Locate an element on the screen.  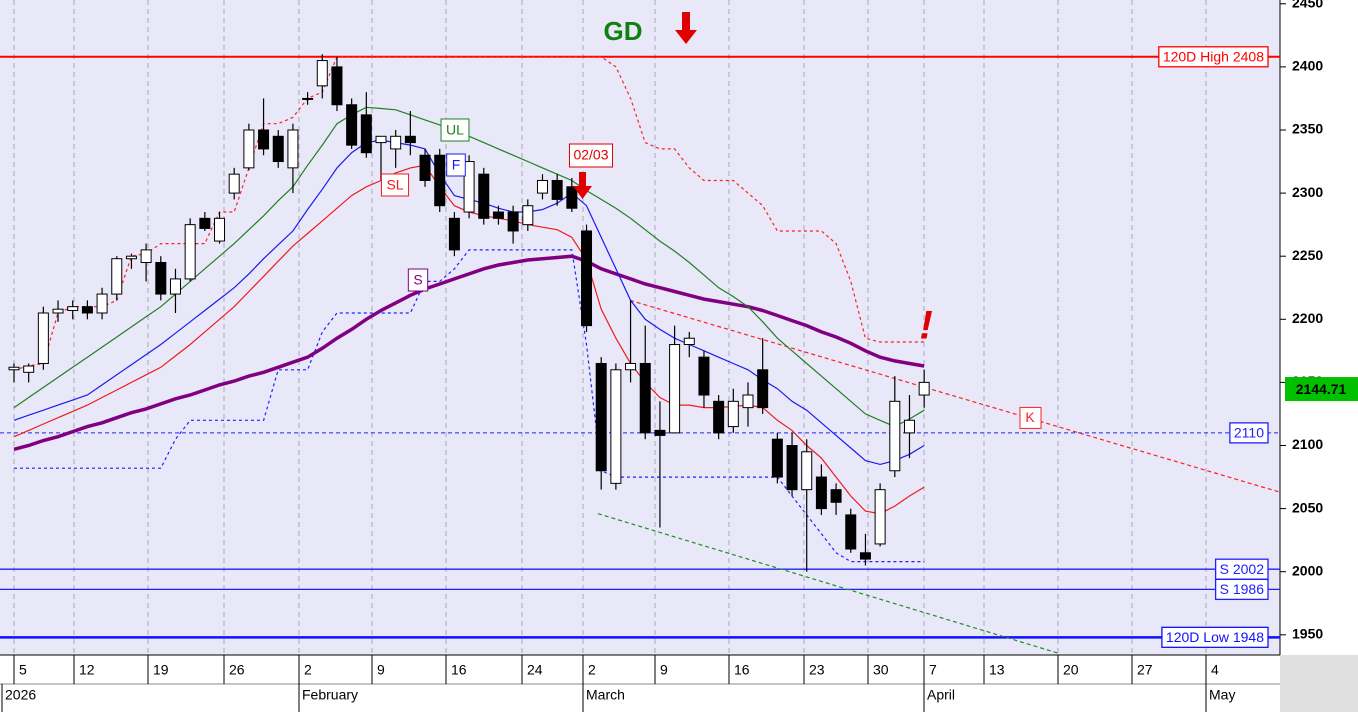
level-label: 120D Low 1948 is located at coordinates (1215, 637).